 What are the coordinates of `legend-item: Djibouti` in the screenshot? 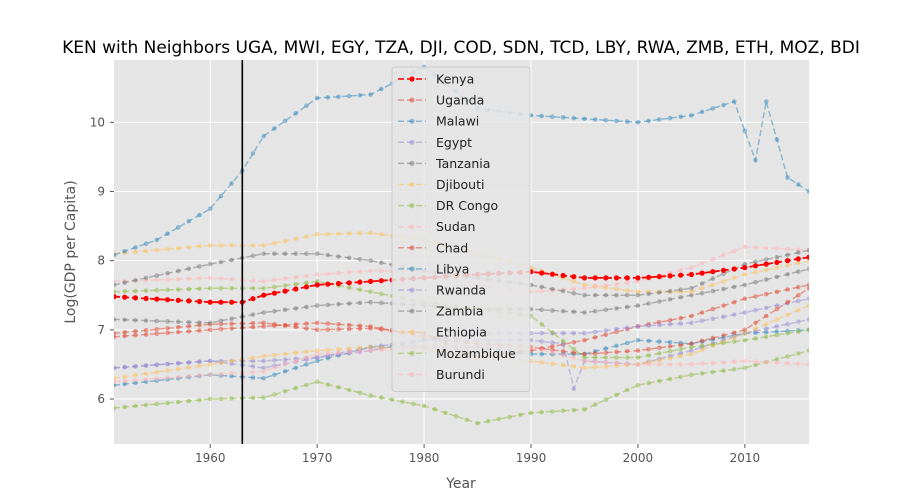 It's located at (441, 184).